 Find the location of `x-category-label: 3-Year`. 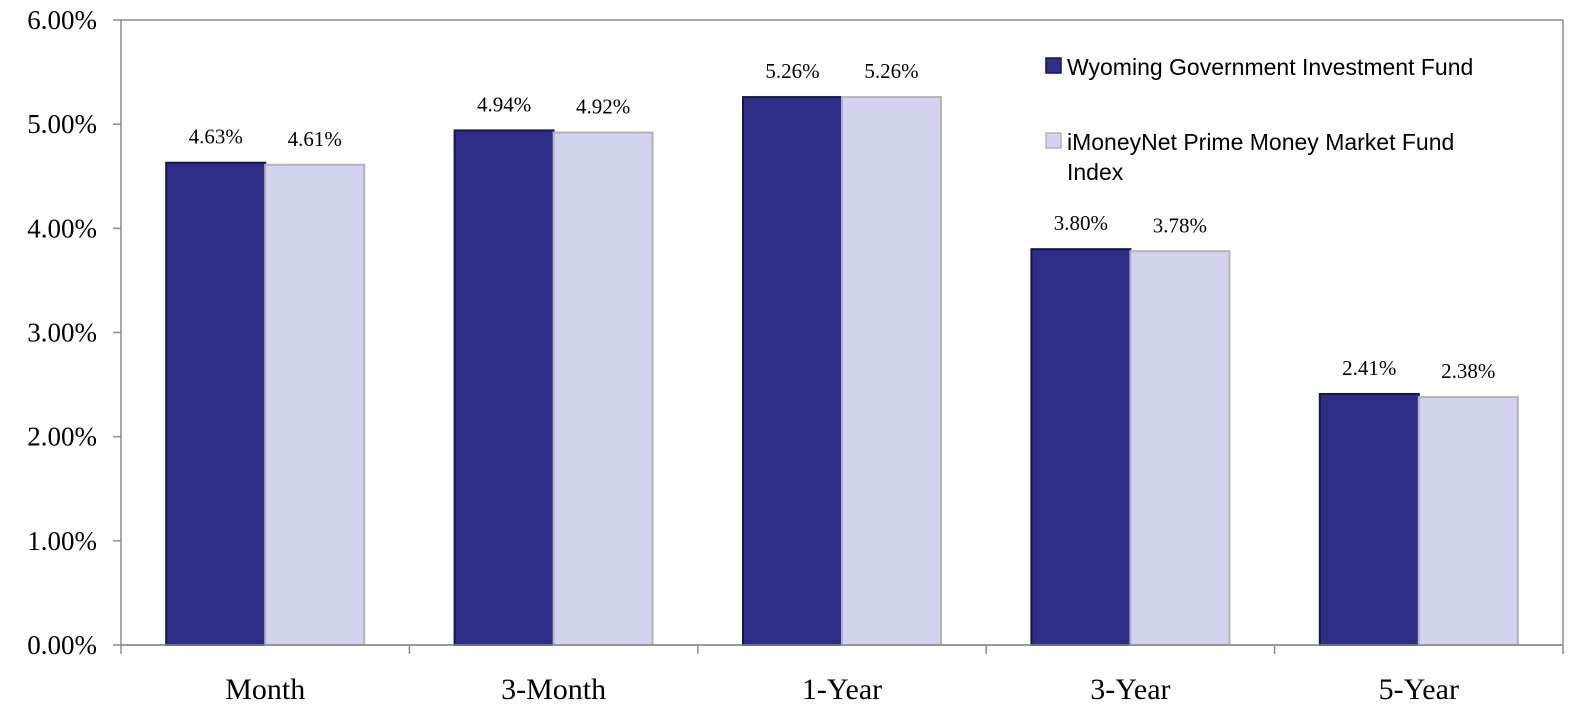

x-category-label: 3-Year is located at coordinates (1130, 689).